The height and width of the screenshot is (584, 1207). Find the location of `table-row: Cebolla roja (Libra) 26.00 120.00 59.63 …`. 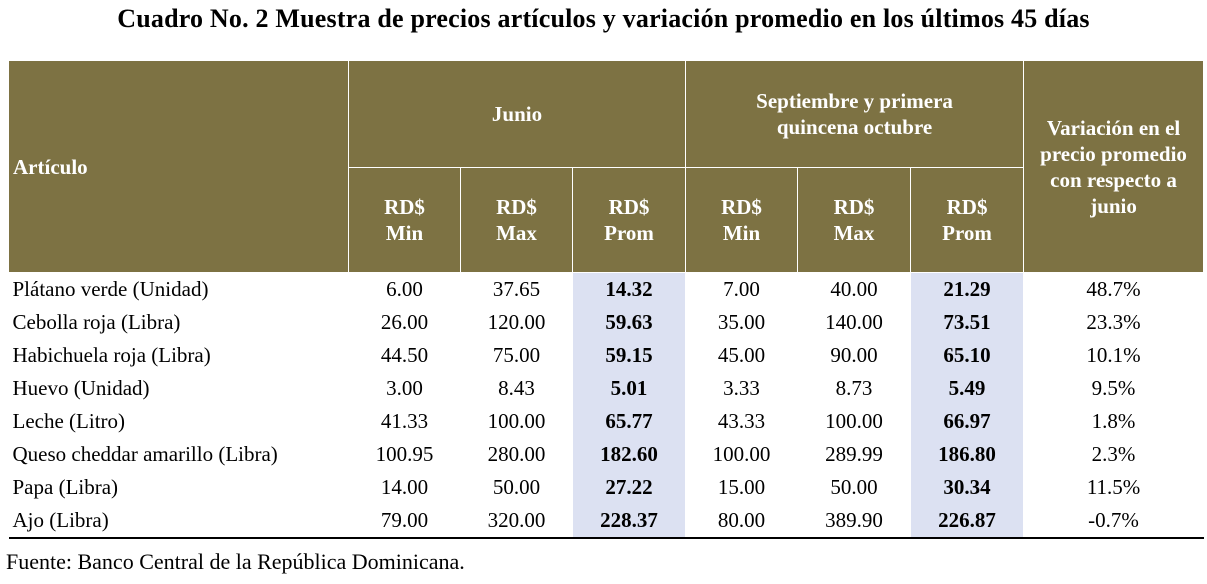

table-row: Cebolla roja (Libra) 26.00 120.00 59.63 … is located at coordinates (606, 322).